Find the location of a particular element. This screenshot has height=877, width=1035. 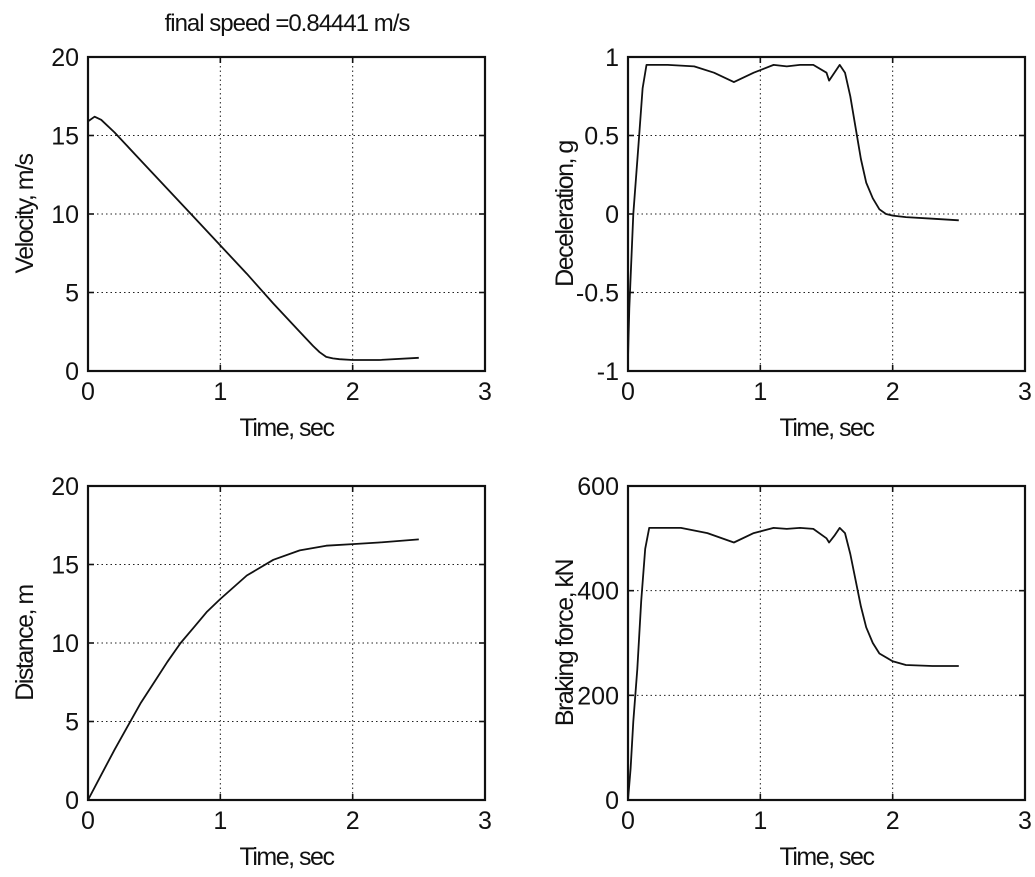

braking-force-y-tick-label-1: 200 is located at coordinates (598, 696).